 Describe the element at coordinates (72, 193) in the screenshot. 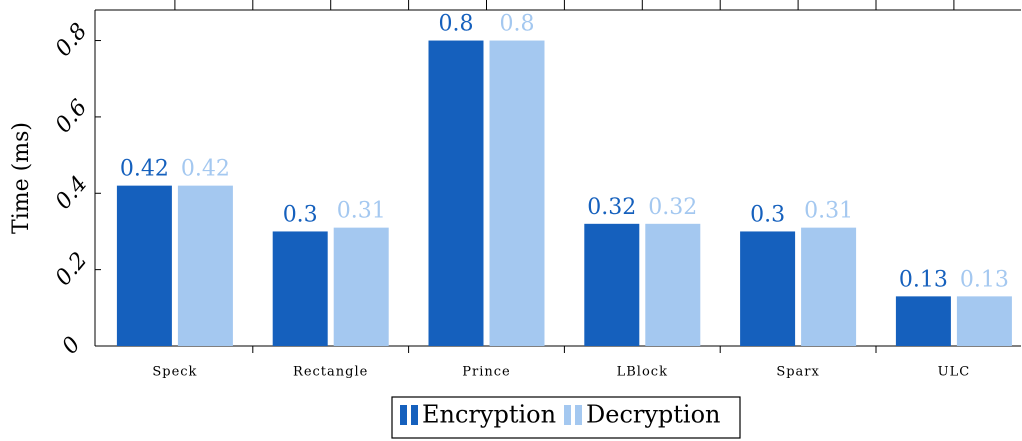

I see `y-tick-label: 0.4` at that location.